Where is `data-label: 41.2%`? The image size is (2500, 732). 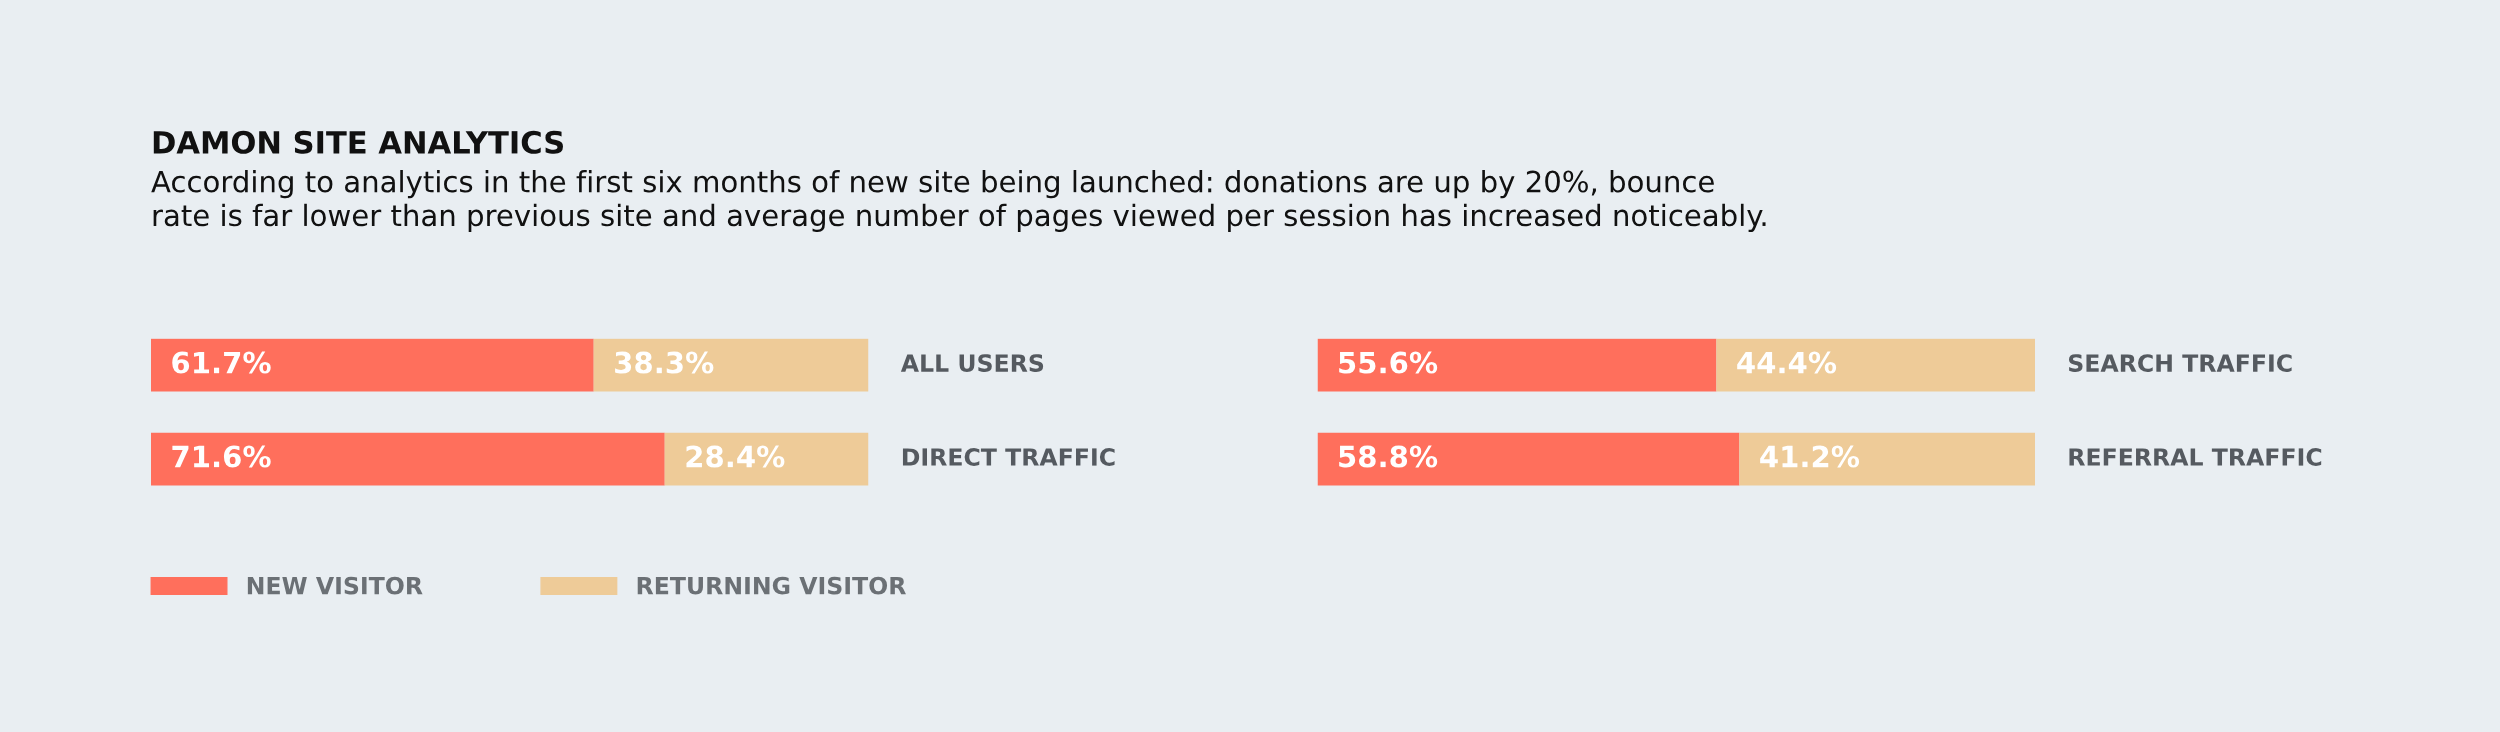
data-label: 41.2% is located at coordinates (1810, 456).